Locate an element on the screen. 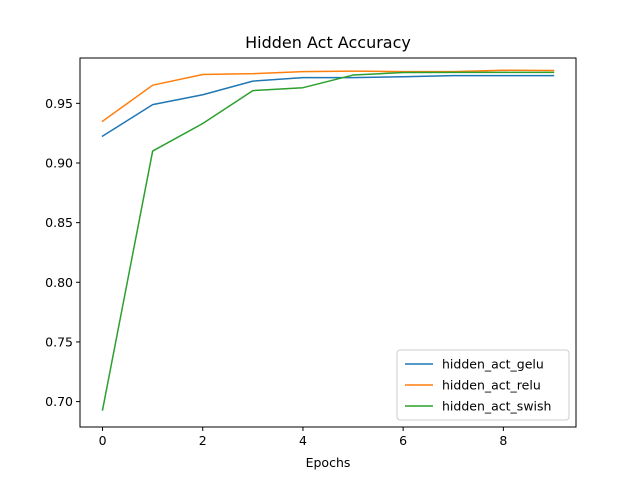 Image resolution: width=640 pixels, height=480 pixels. series-line-hidden_act_relu is located at coordinates (328, 96).